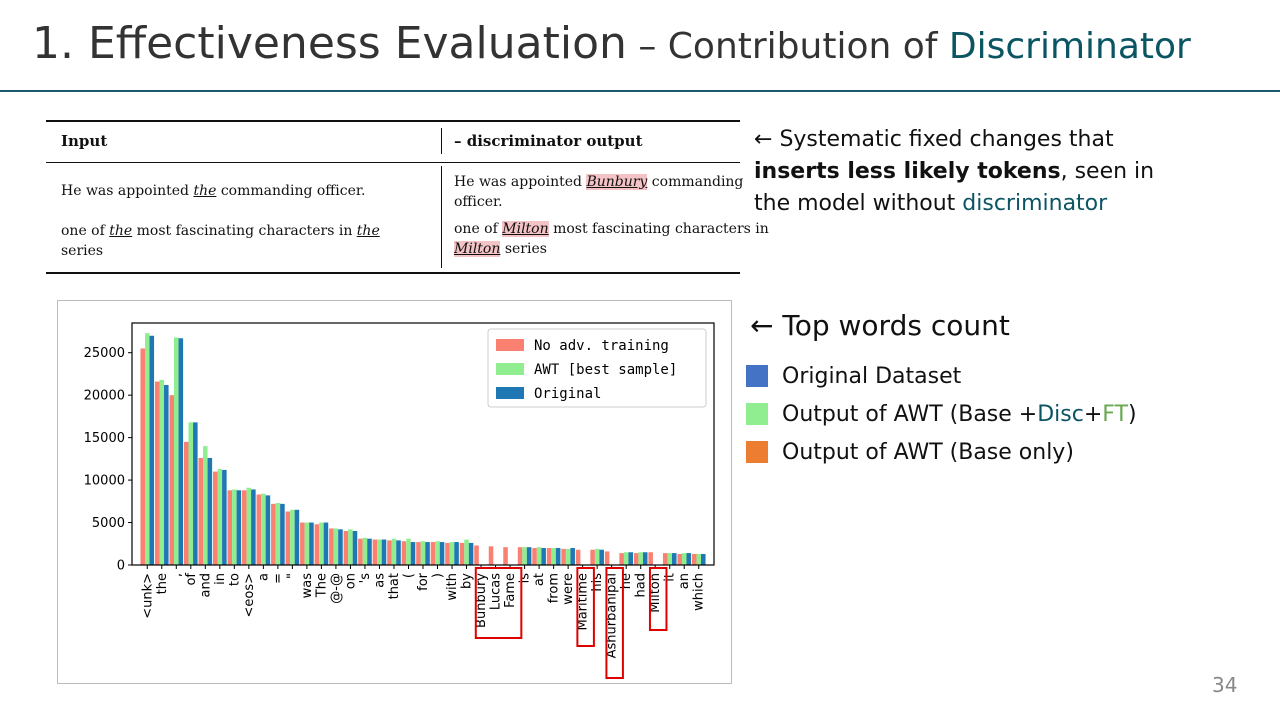  Describe the element at coordinates (597, 582) in the screenshot. I see `x-tick-label: his` at that location.